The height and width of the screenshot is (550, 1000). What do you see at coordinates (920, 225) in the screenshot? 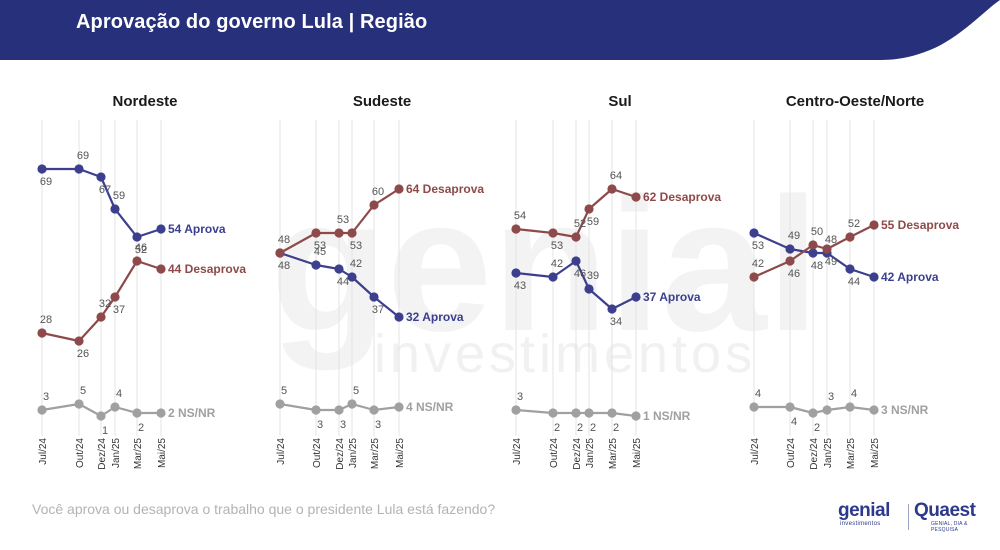
I see `end-label-desaprova: 55 Desaprova` at bounding box center [920, 225].